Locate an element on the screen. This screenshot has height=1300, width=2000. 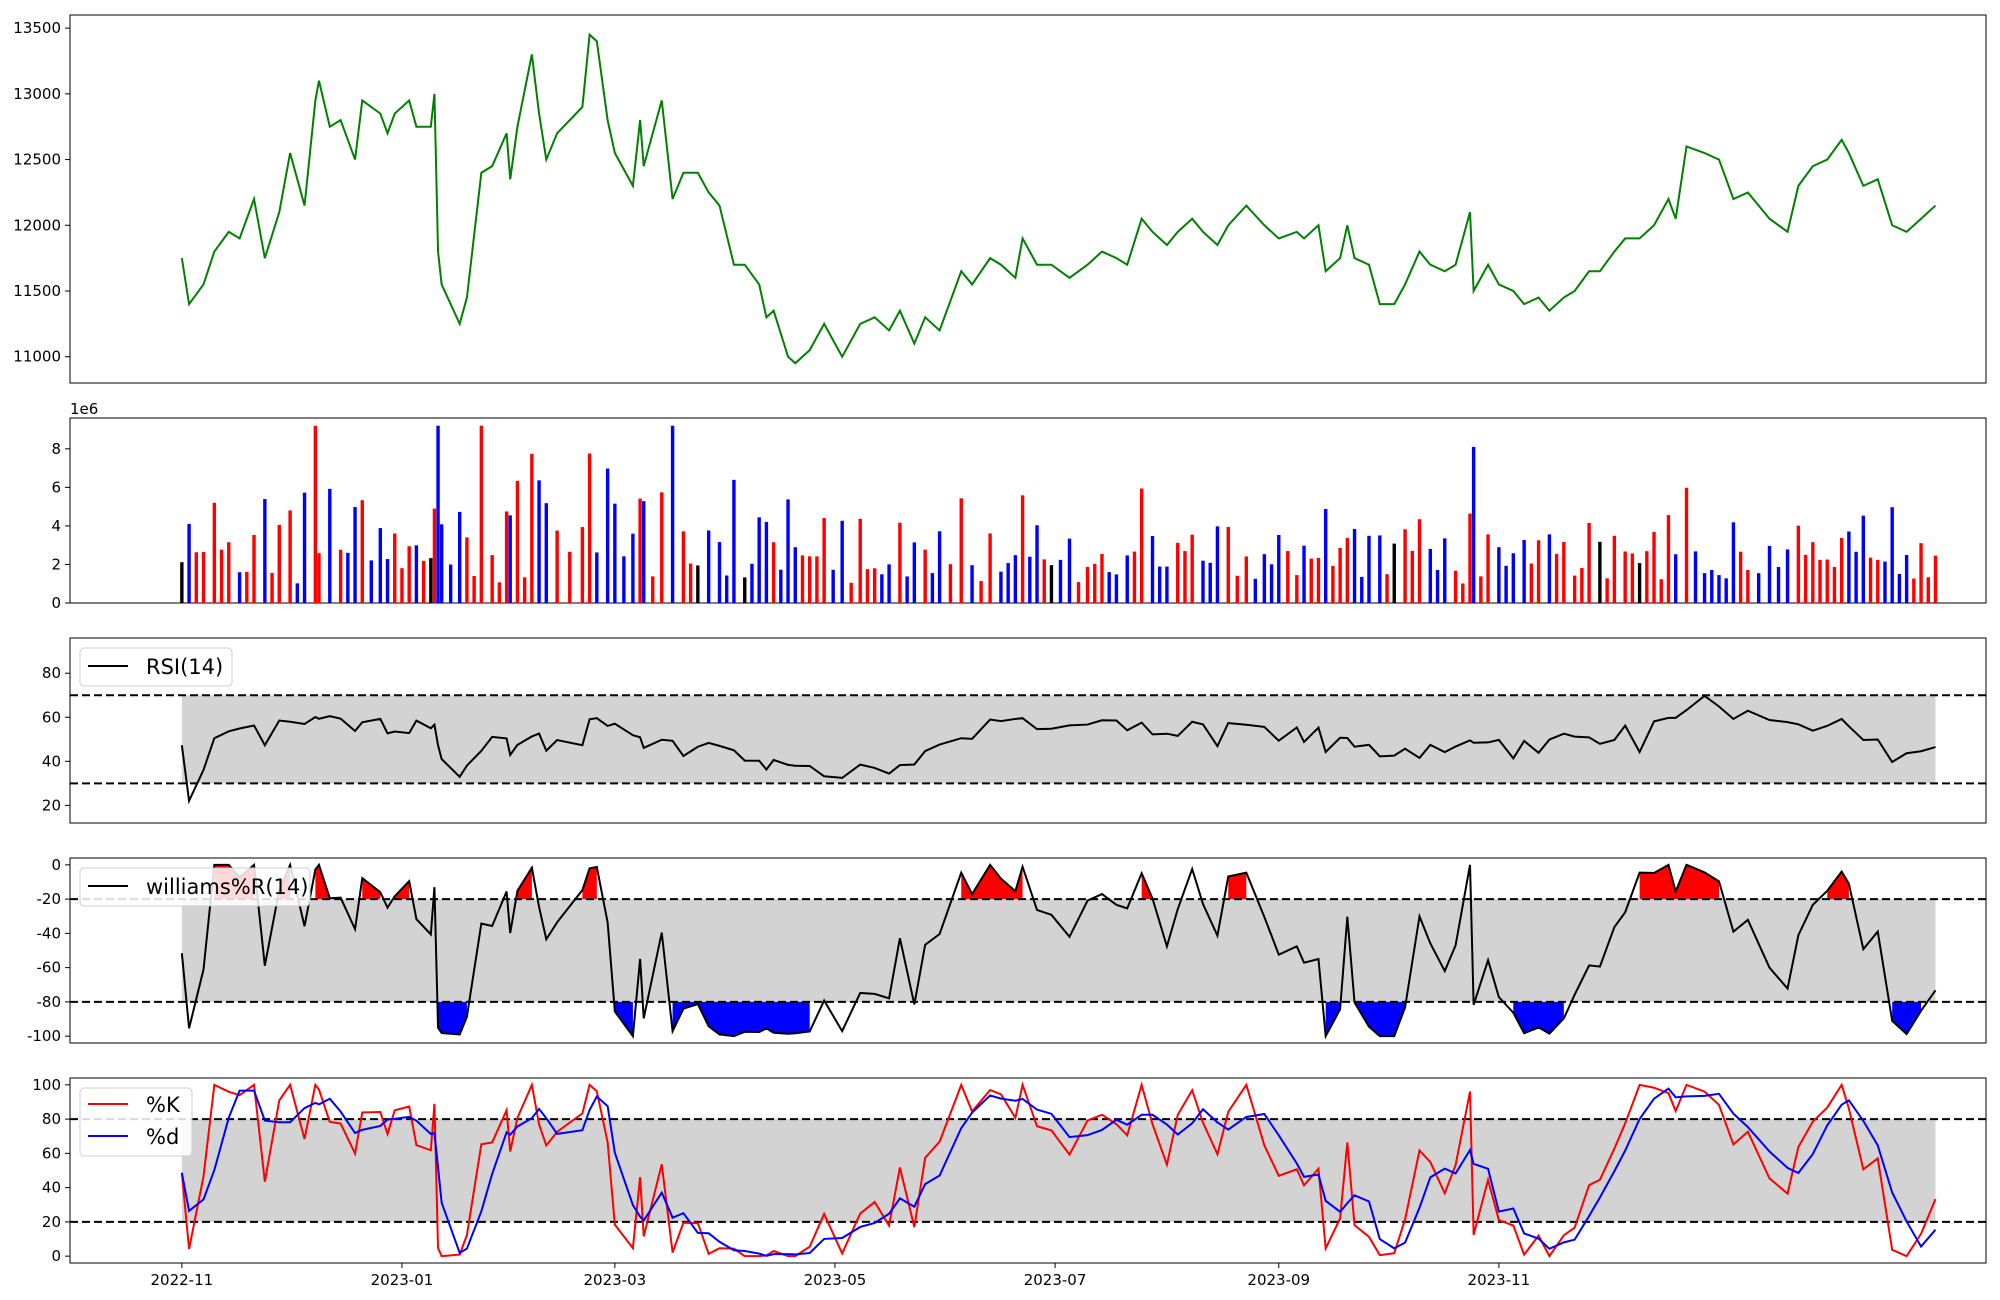
stochastic-neutral-band is located at coordinates (1058, 1170).